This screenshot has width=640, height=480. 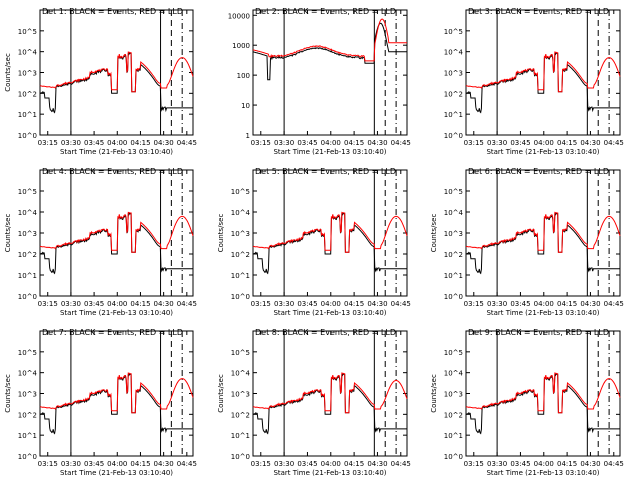 I want to click on y-tick-label: 100, so click(x=243, y=76).